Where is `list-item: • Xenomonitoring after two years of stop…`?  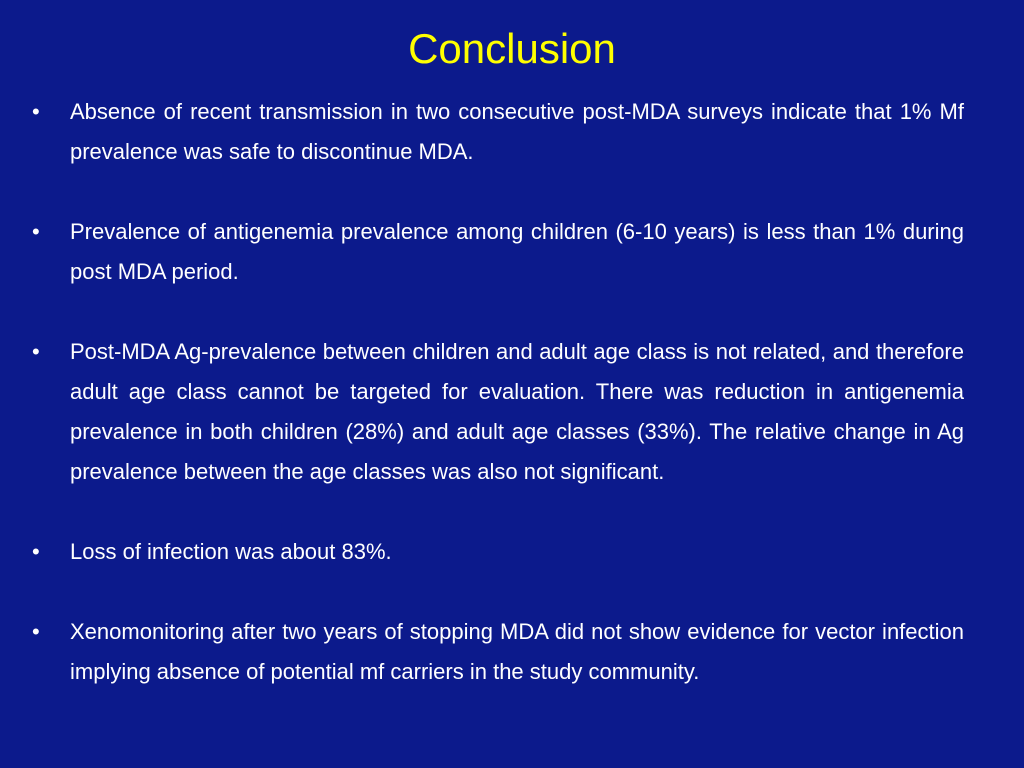
list-item: • Xenomonitoring after two years of stop… is located at coordinates (495, 652).